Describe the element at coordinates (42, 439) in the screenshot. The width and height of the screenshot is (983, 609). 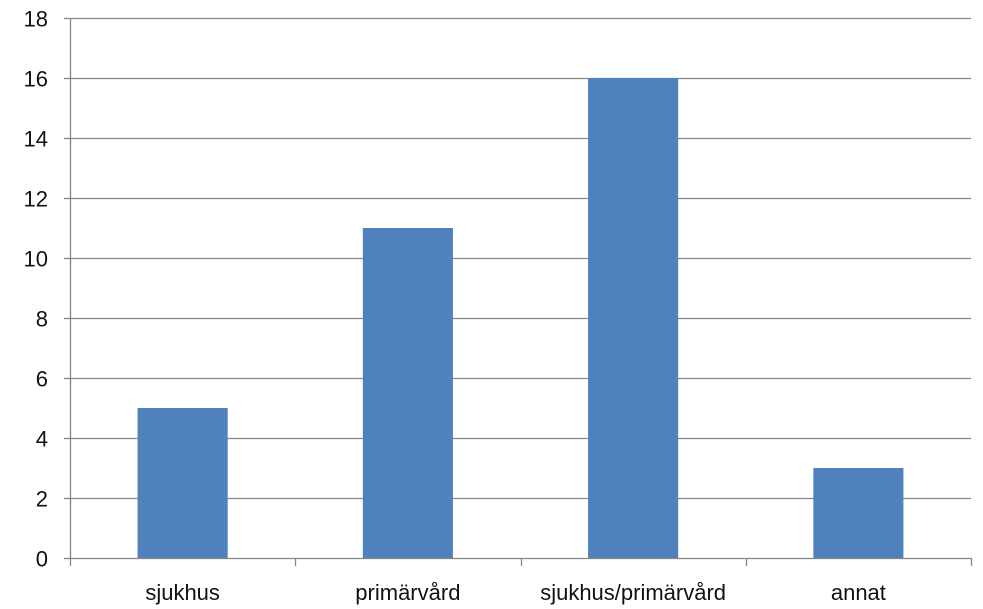
I see `y-tick-label: 4` at that location.